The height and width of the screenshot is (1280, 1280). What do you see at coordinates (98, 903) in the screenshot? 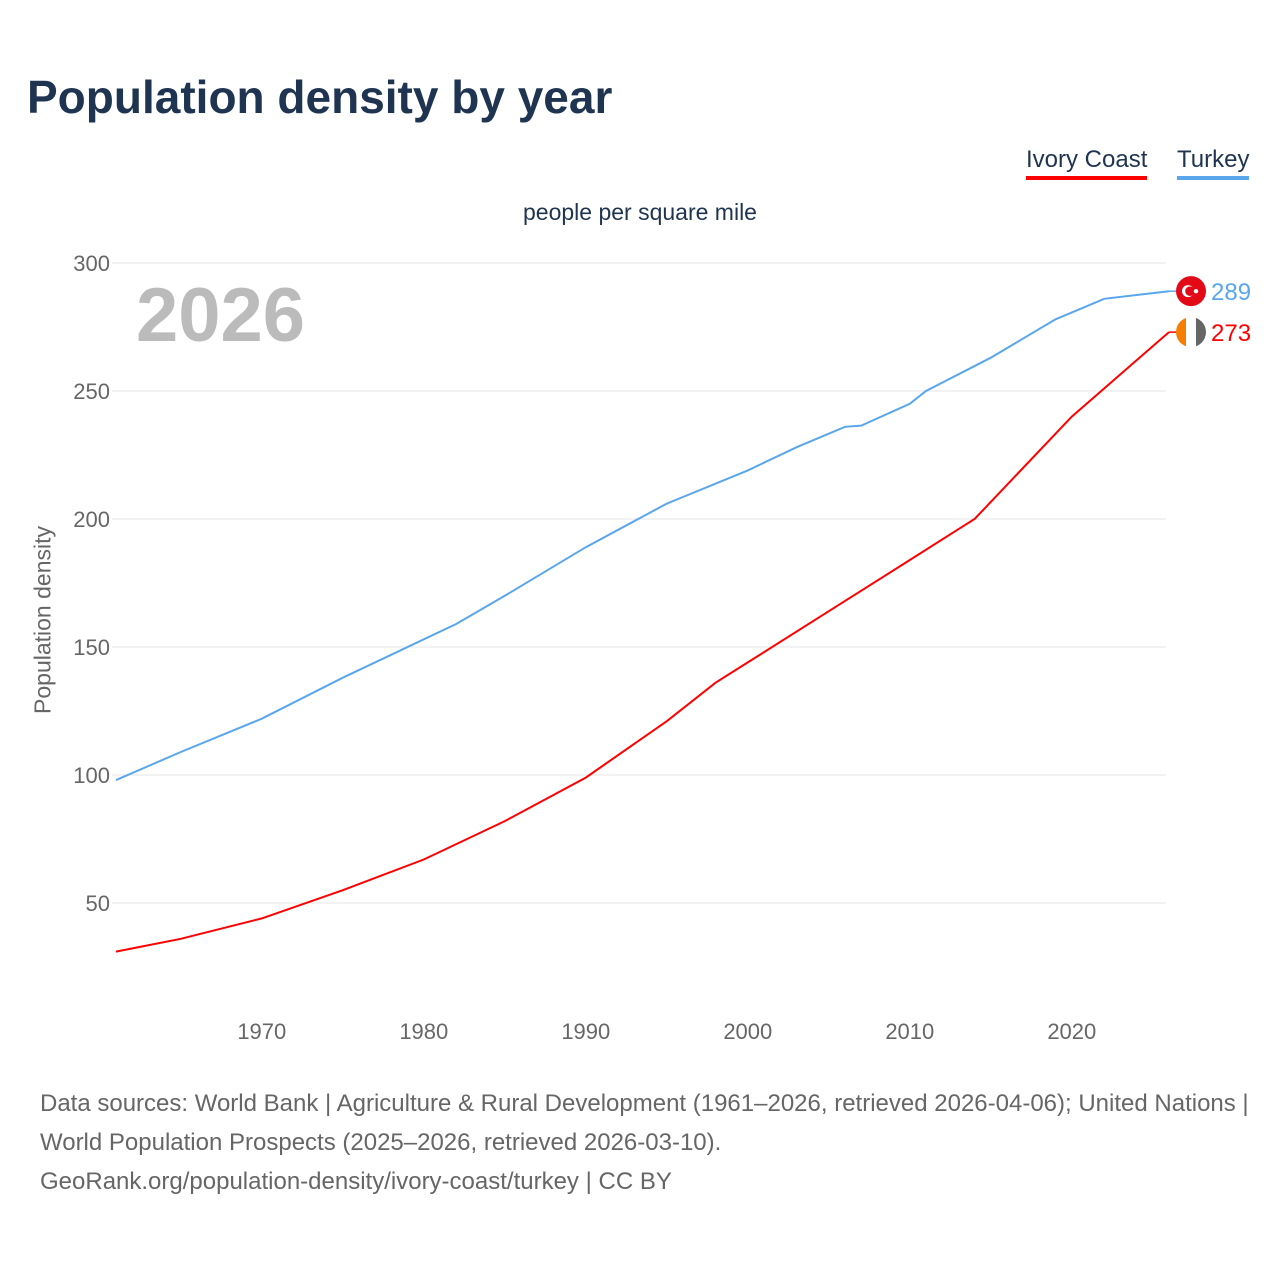
I see `y-tick-label: 50` at bounding box center [98, 903].